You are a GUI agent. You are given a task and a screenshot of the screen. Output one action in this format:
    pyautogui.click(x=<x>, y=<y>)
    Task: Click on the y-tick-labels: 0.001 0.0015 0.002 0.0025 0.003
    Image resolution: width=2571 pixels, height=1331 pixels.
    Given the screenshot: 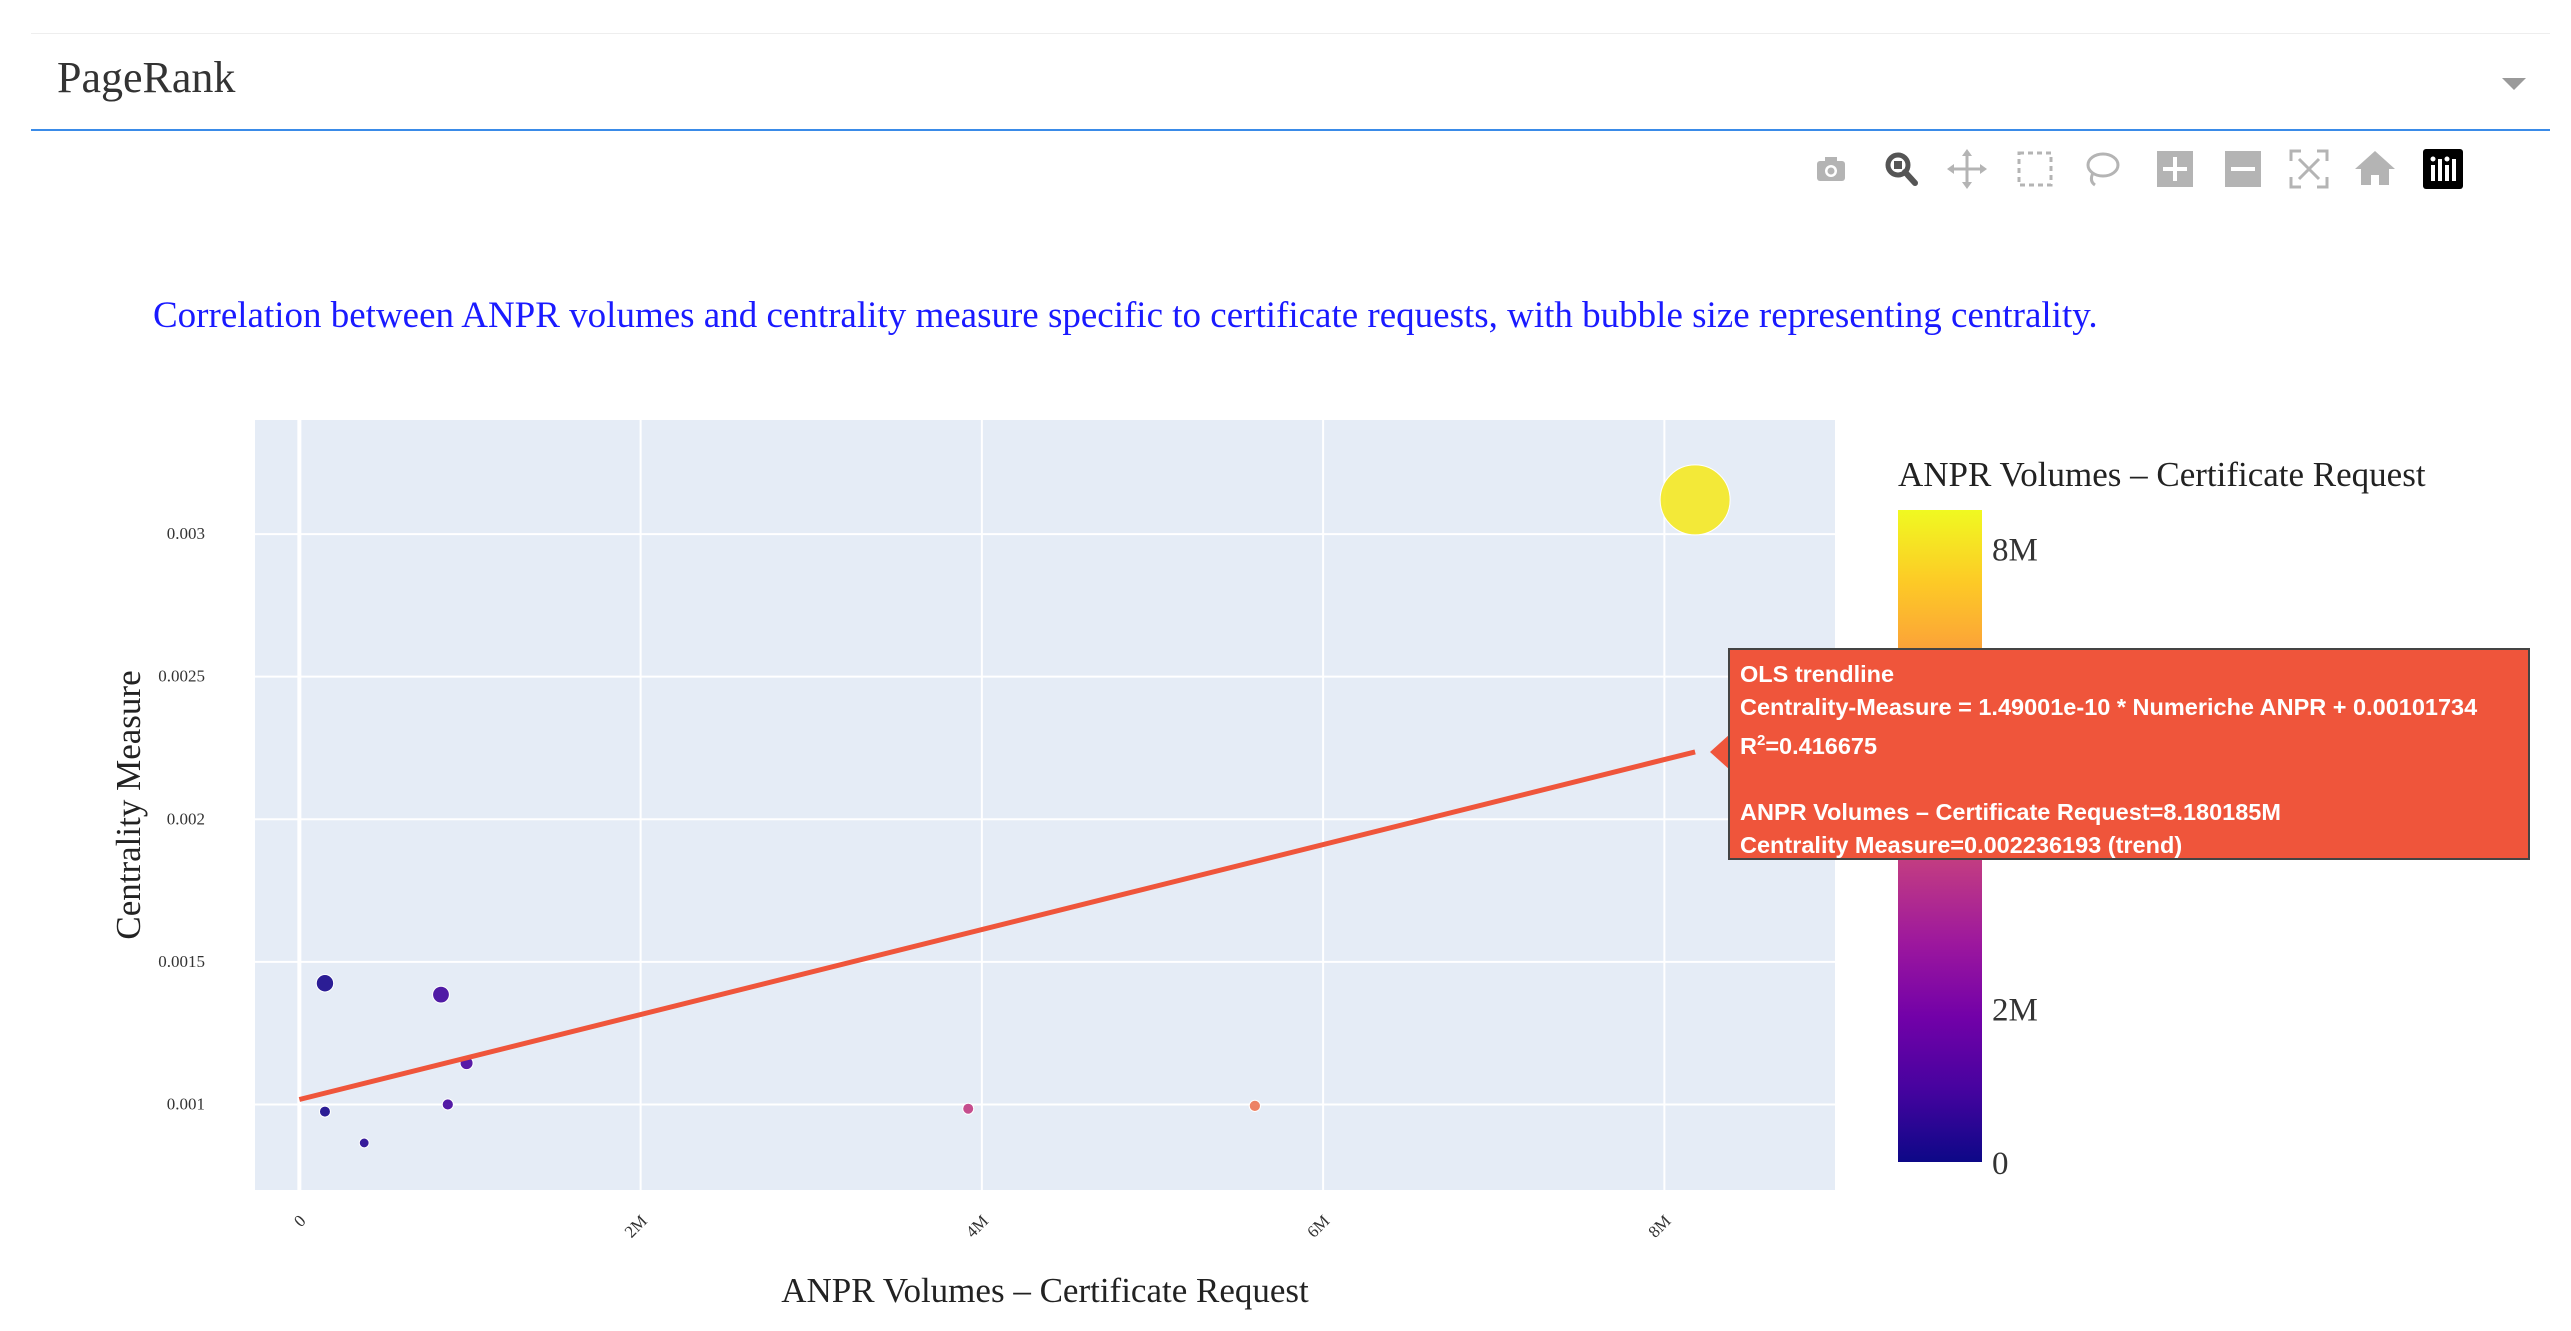 What is the action you would take?
    pyautogui.click(x=181, y=818)
    